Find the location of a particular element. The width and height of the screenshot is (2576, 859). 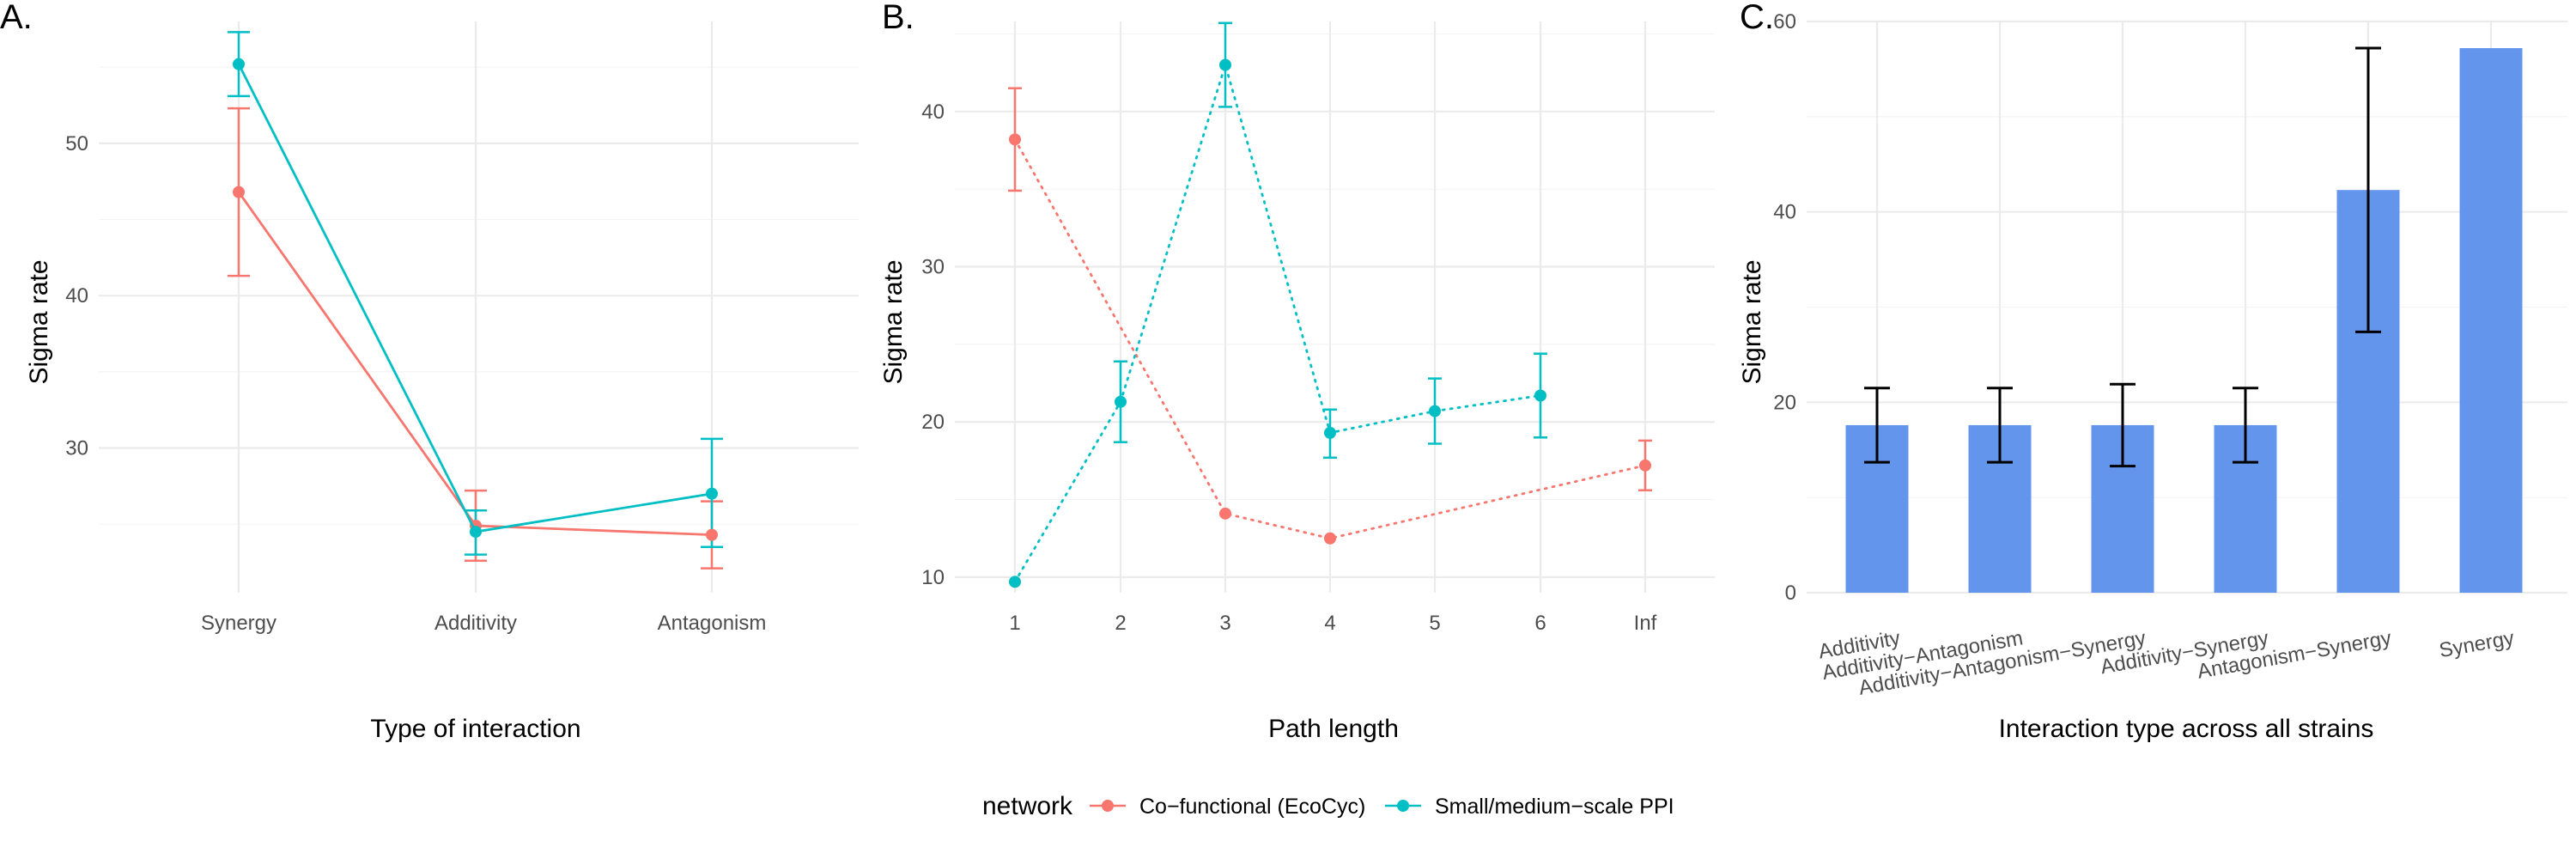

legend-item-co-functional: Co−functional (EcoCyc) is located at coordinates (1228, 807).